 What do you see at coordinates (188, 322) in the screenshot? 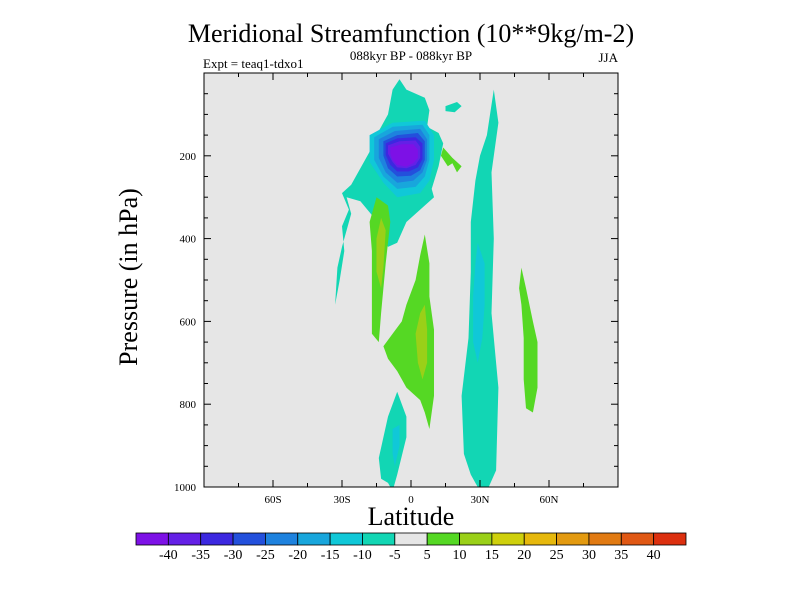
I see `y-tick-label: 600` at bounding box center [188, 322].